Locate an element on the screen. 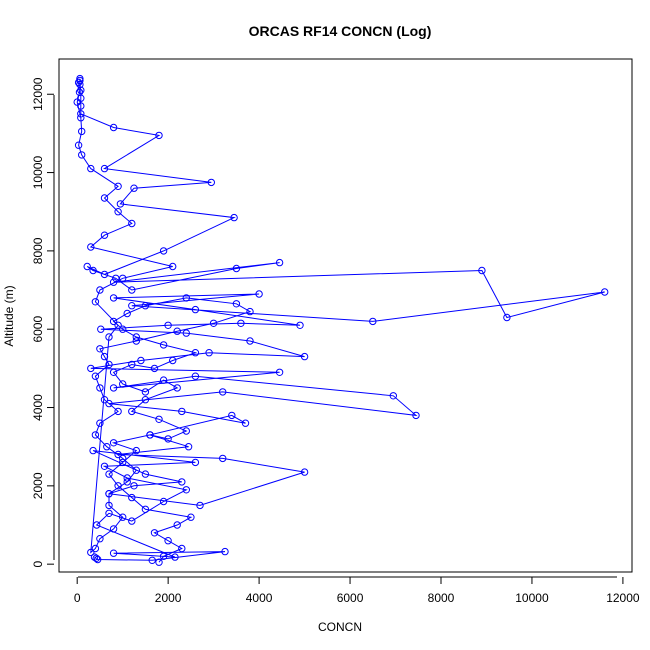 The width and height of the screenshot is (650, 650). x-tick-label: 10000 is located at coordinates (532, 598).